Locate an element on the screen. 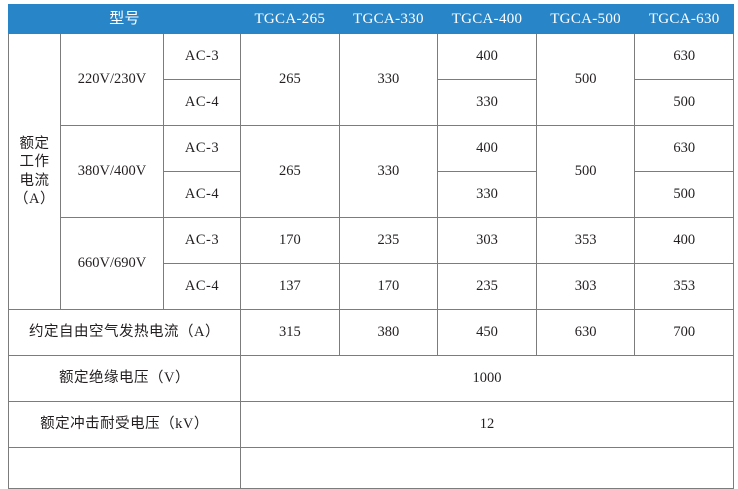  voltage-group-380v: 380V/400V is located at coordinates (112, 171).